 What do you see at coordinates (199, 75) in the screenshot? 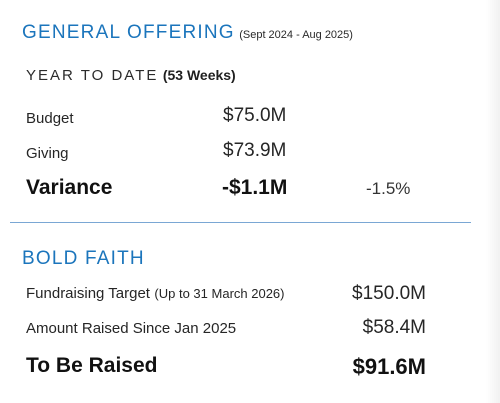
I see `ytd-weeks: (53 Weeks)` at bounding box center [199, 75].